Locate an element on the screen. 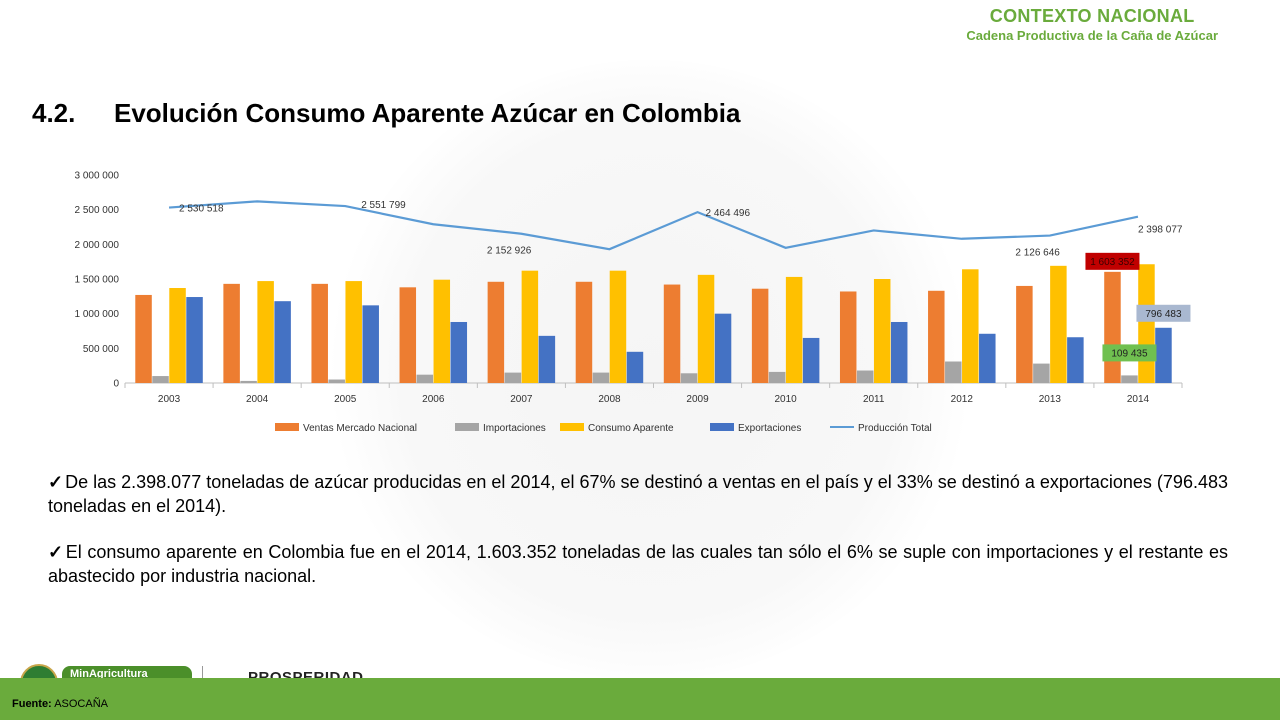 The width and height of the screenshot is (1280, 720). x-tick-label: 2012 is located at coordinates (962, 399).